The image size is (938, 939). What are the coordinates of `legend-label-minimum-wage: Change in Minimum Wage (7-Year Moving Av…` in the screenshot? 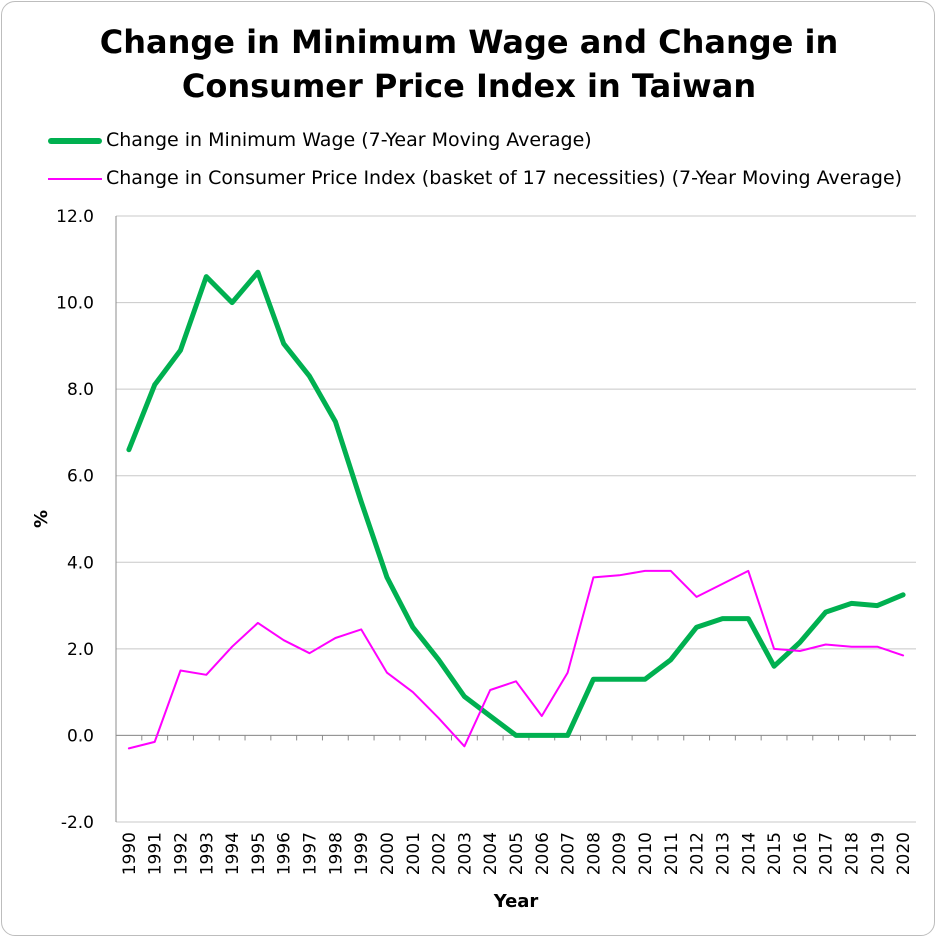 It's located at (349, 140).